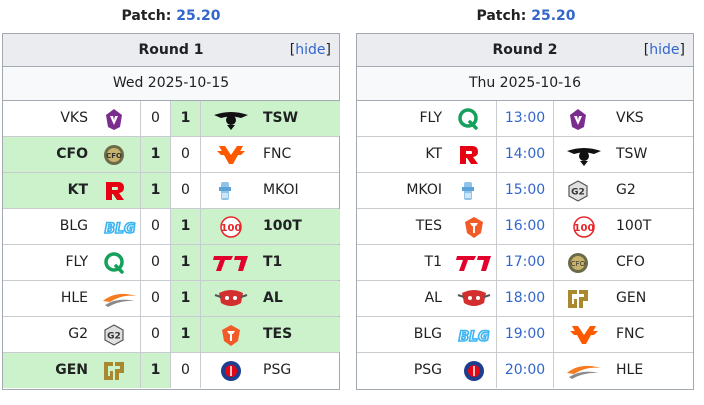 This screenshot has width=704, height=405. Describe the element at coordinates (525, 50) in the screenshot. I see `round2-title: Round 2` at that location.